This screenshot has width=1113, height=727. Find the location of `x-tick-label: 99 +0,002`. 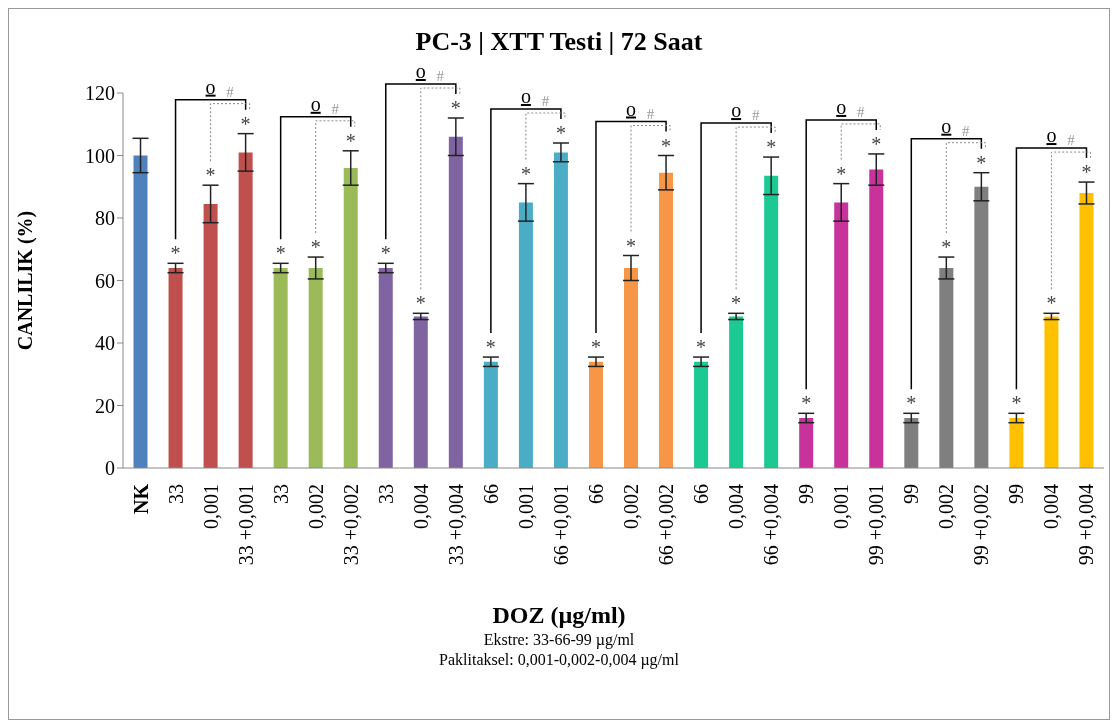

x-tick-label: 99 +0,002 is located at coordinates (981, 525).